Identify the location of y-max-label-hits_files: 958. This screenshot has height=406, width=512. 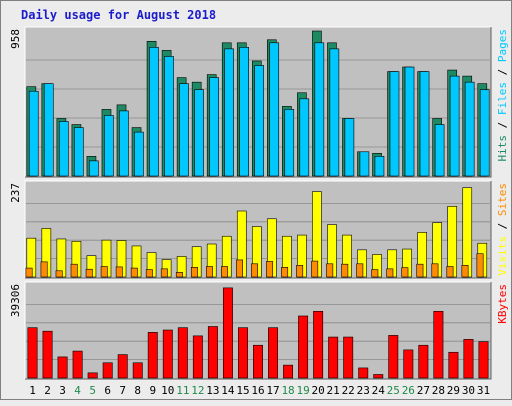
(15, 39).